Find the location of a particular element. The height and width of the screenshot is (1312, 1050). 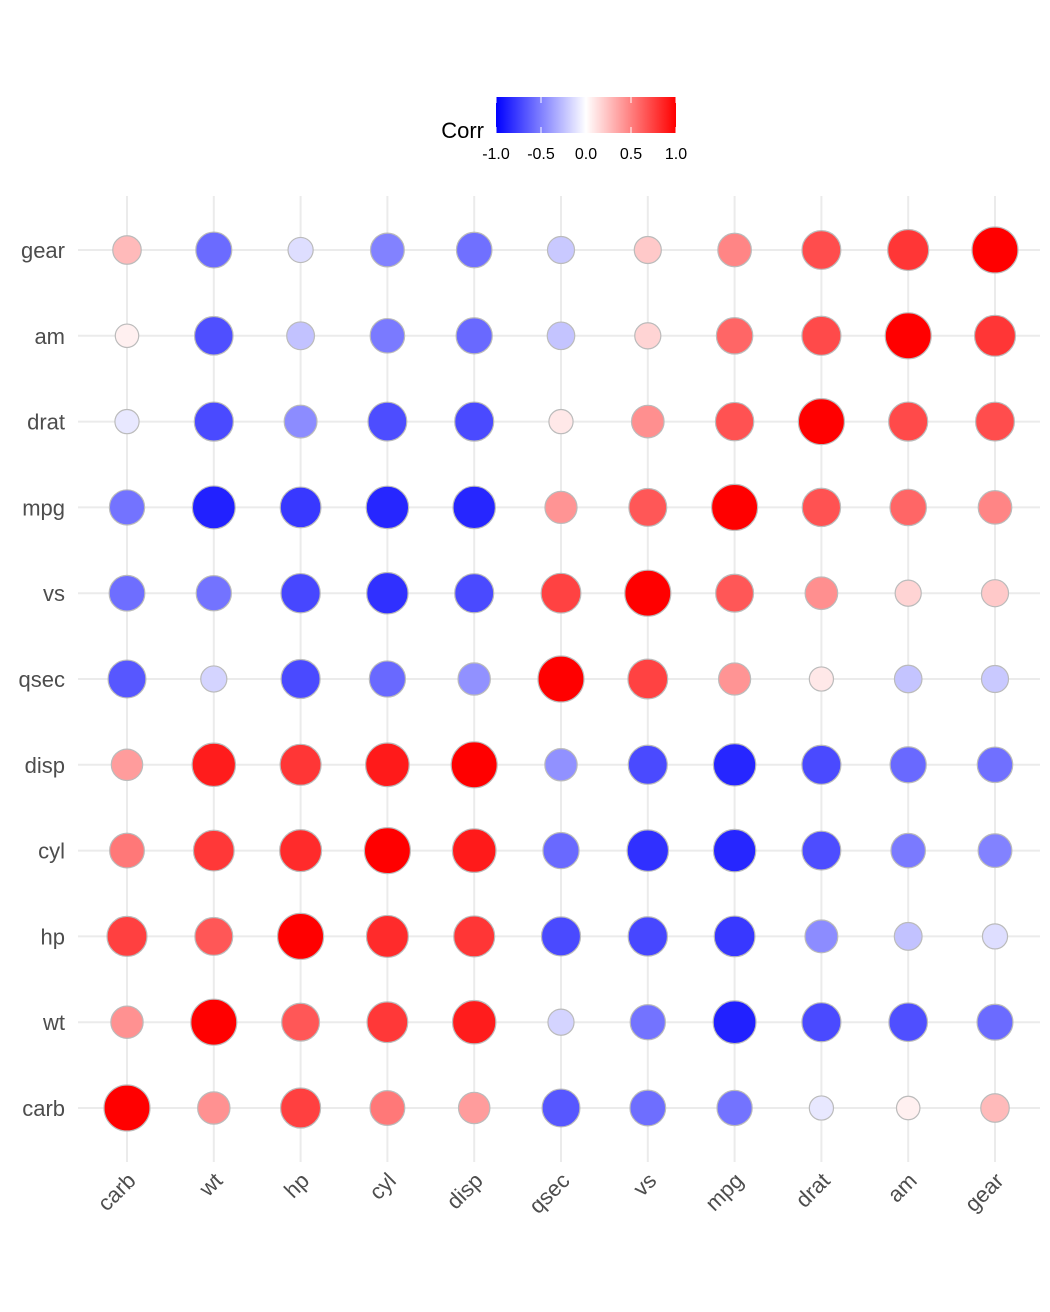

point-am-wt is located at coordinates (908, 1022).